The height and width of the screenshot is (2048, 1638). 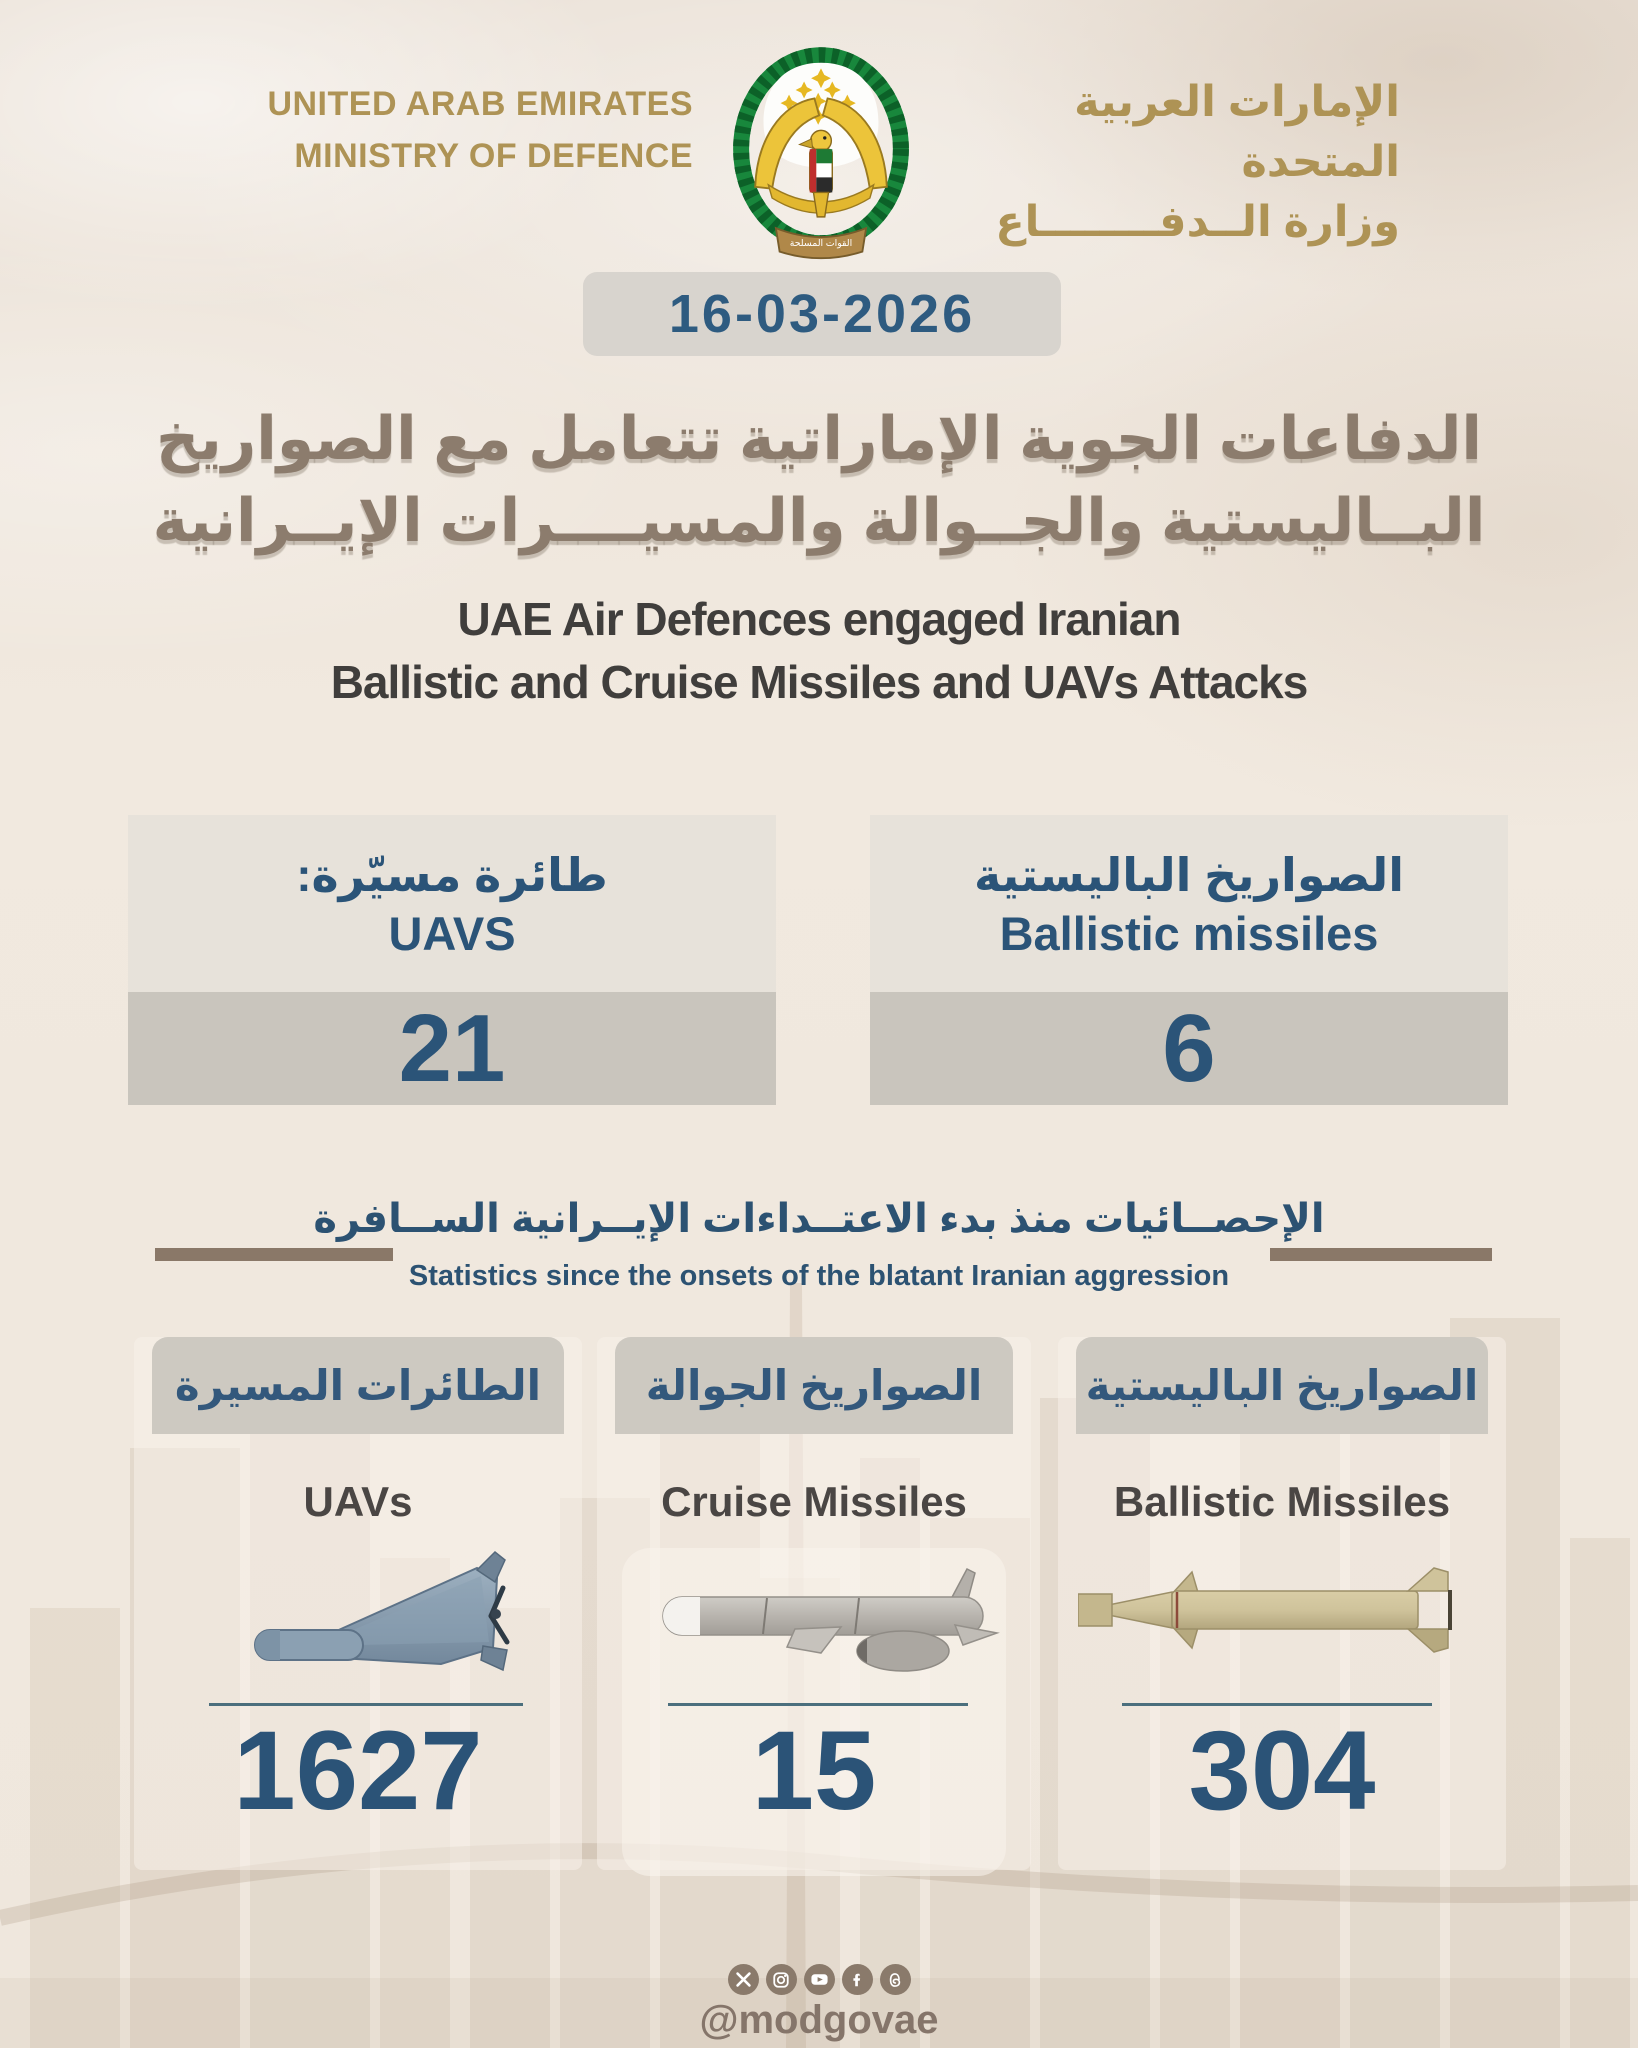 I want to click on stat-value: 6, so click(x=1189, y=1048).